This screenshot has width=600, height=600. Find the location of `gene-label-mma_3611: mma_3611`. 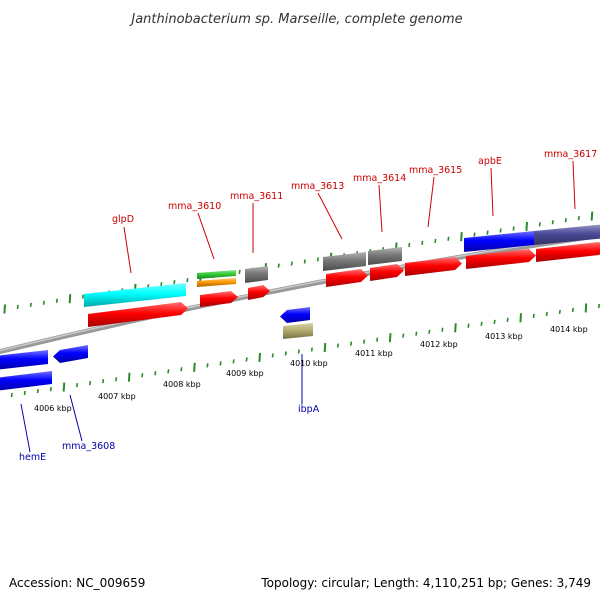

gene-label-mma_3611: mma_3611 is located at coordinates (256, 196).